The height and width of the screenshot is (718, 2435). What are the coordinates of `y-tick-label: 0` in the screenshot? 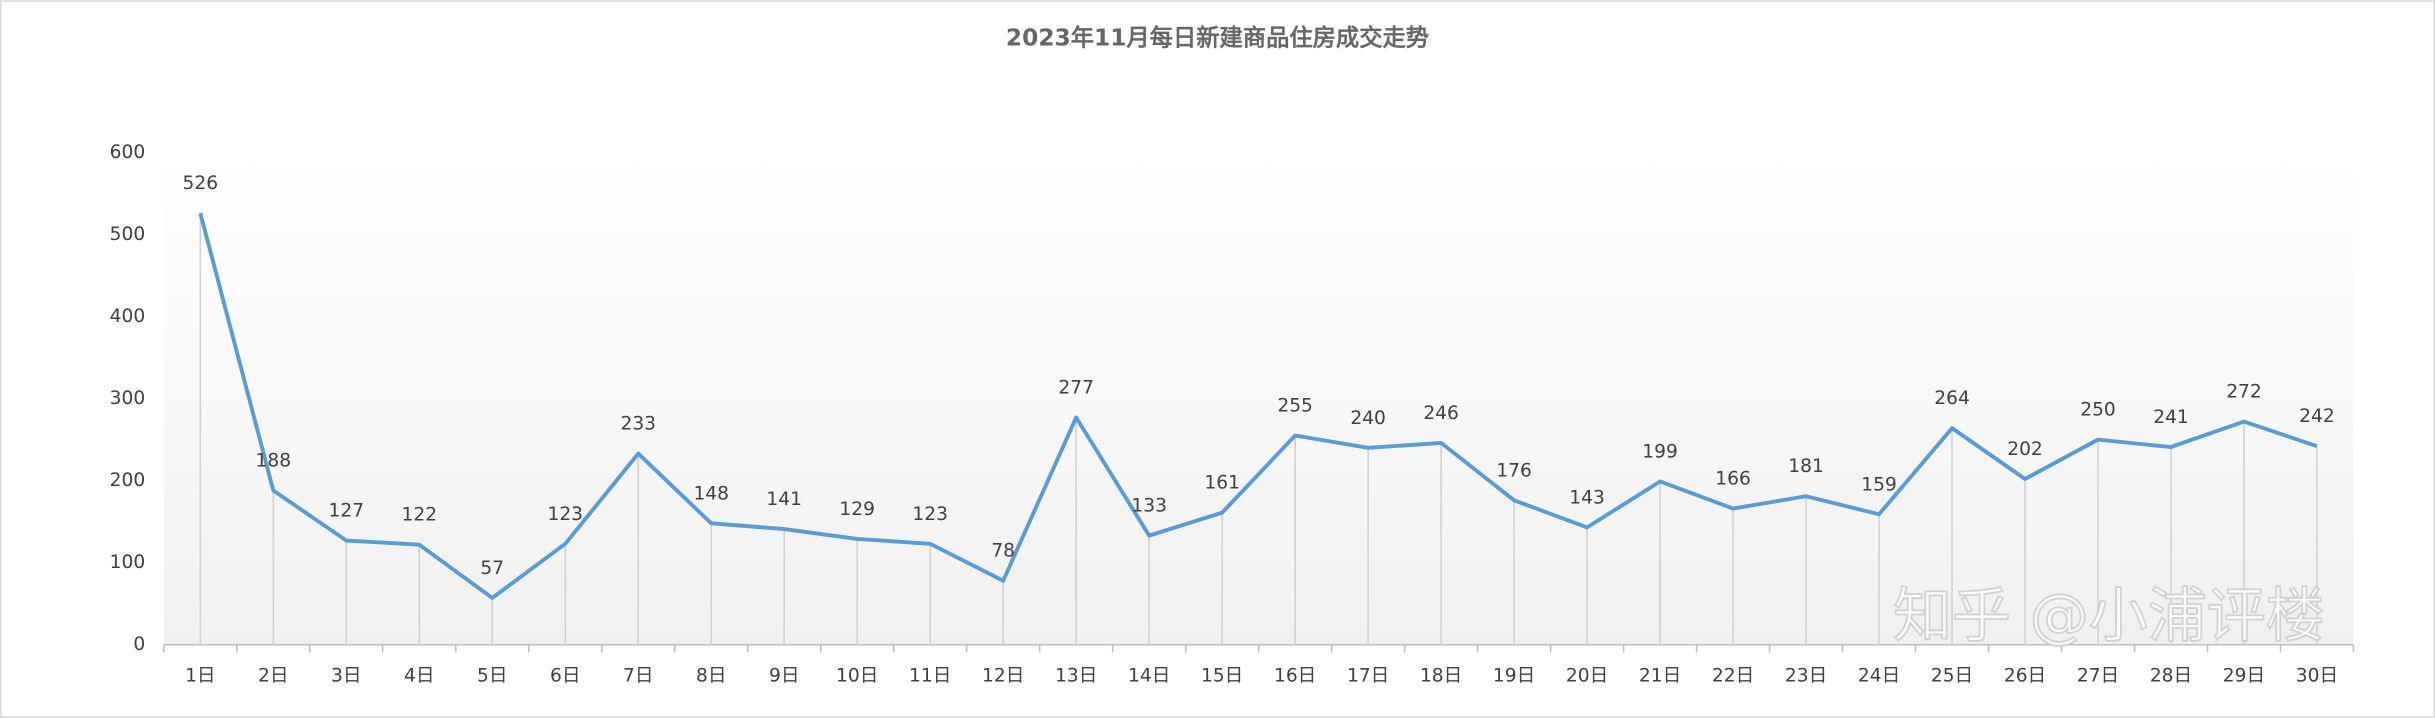 It's located at (139, 644).